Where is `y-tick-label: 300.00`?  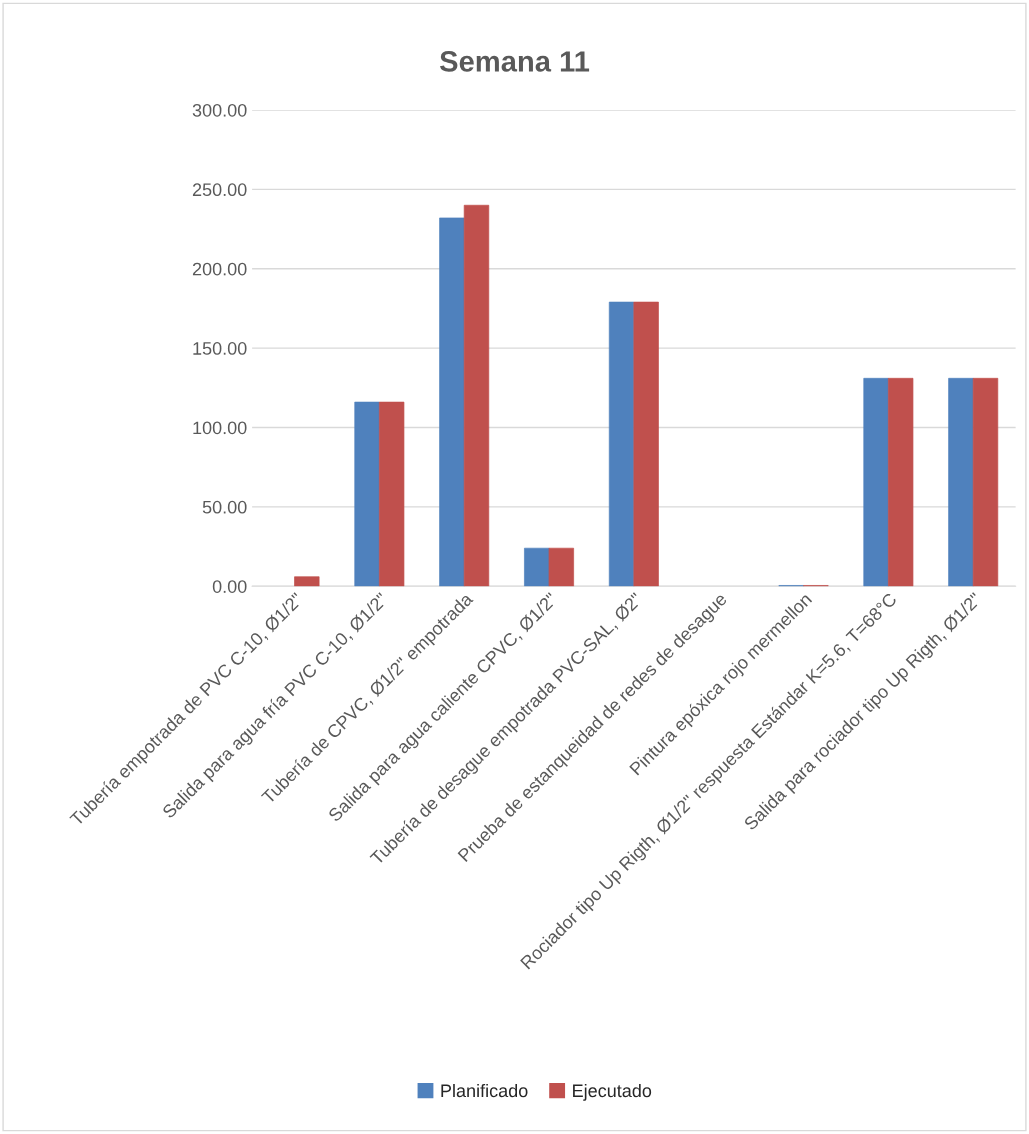
y-tick-label: 300.00 is located at coordinates (219, 110).